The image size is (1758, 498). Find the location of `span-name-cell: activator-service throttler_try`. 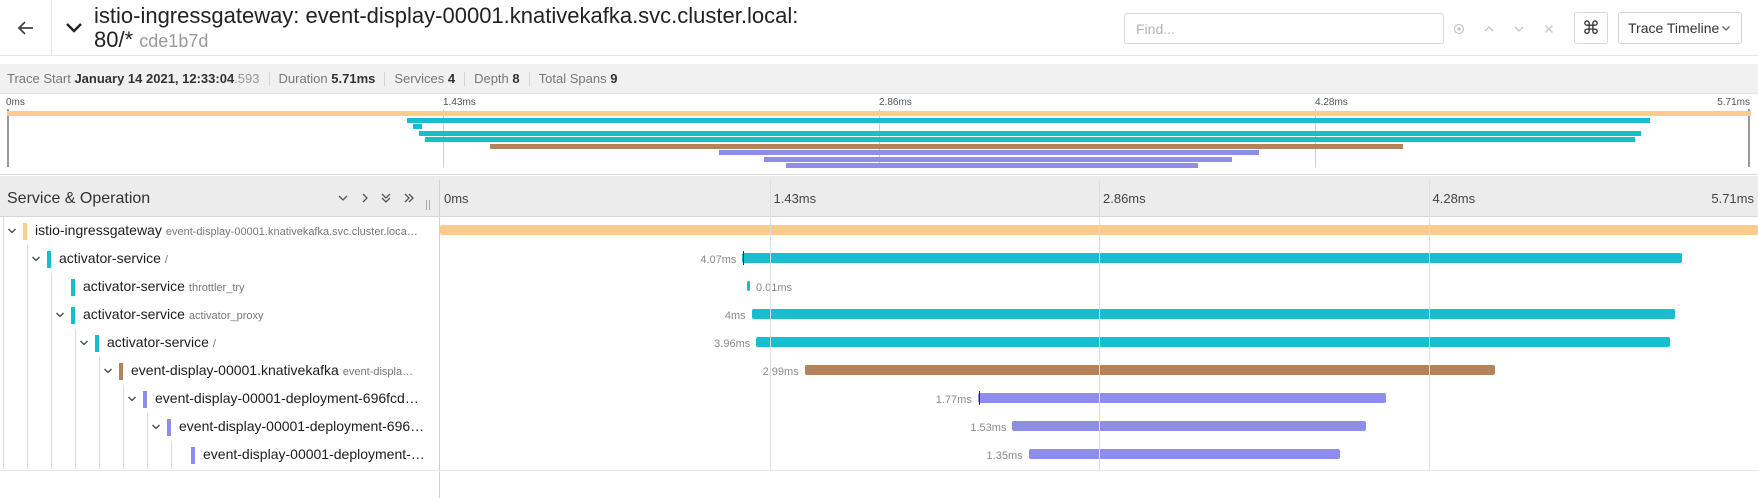

span-name-cell: activator-service throttler_try is located at coordinates (219, 287).